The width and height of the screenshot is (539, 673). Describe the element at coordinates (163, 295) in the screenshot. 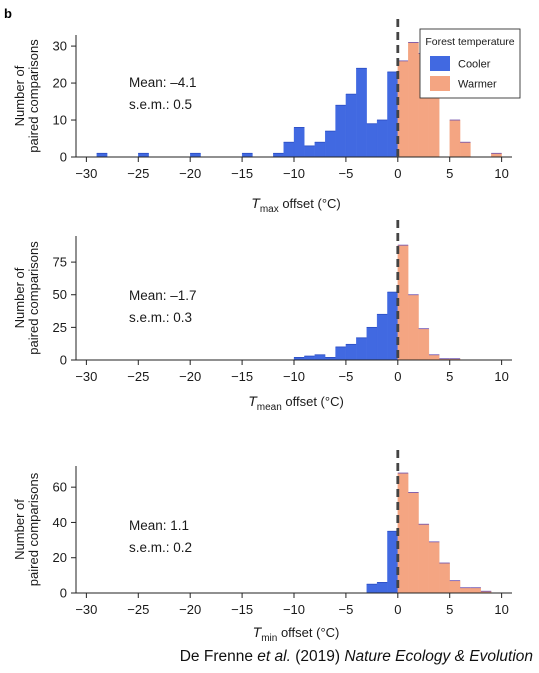

I see `stat-mean: Mean: –1.7` at that location.